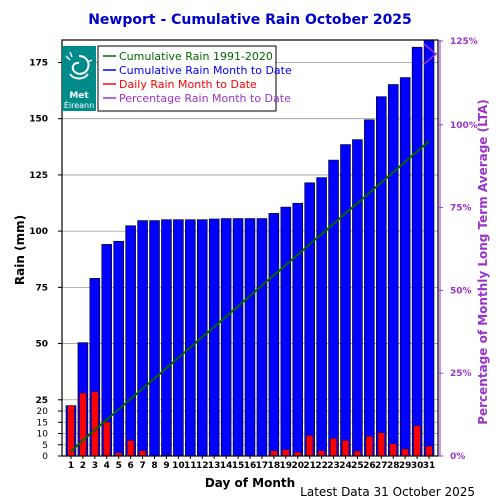  What do you see at coordinates (464, 126) in the screenshot?
I see `y2-tick-label: 100%` at bounding box center [464, 126].